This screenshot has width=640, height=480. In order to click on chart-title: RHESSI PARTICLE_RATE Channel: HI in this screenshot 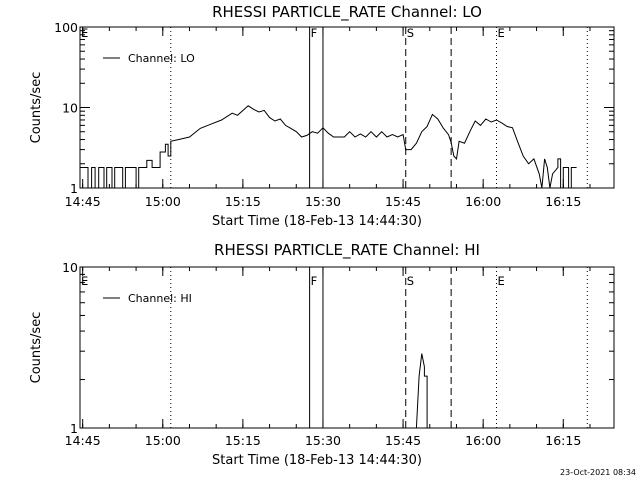, I will do `click(347, 250)`.